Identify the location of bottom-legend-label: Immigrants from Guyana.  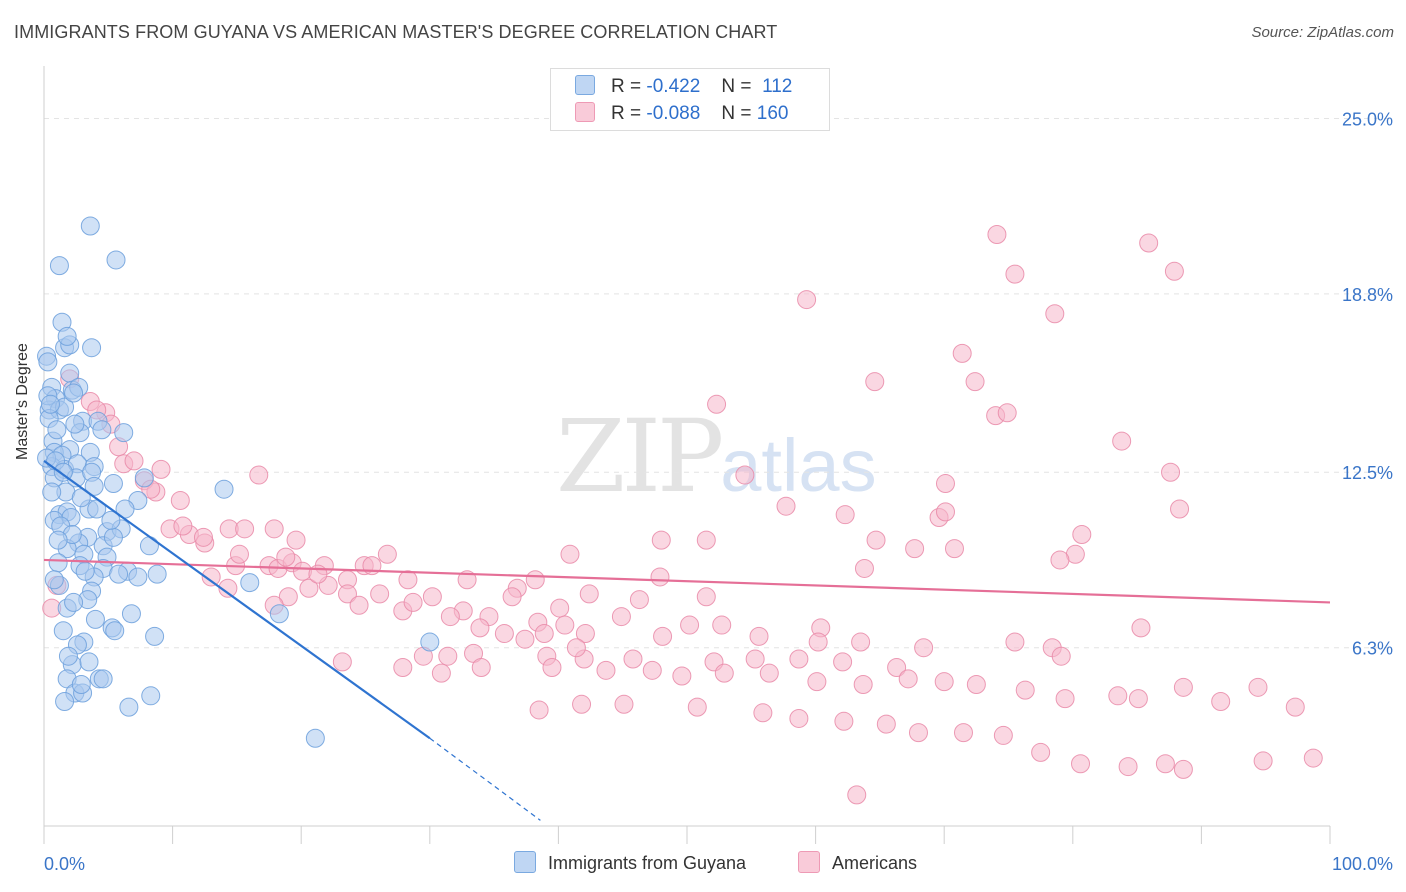
(647, 863).